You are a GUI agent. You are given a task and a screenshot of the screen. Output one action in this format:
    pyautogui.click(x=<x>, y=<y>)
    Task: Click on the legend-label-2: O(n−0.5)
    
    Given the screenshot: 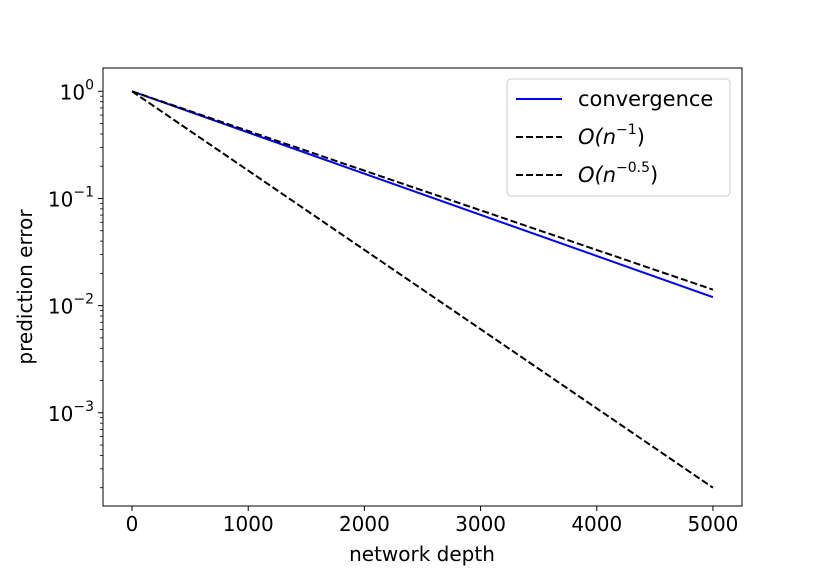 What is the action you would take?
    pyautogui.click(x=618, y=173)
    